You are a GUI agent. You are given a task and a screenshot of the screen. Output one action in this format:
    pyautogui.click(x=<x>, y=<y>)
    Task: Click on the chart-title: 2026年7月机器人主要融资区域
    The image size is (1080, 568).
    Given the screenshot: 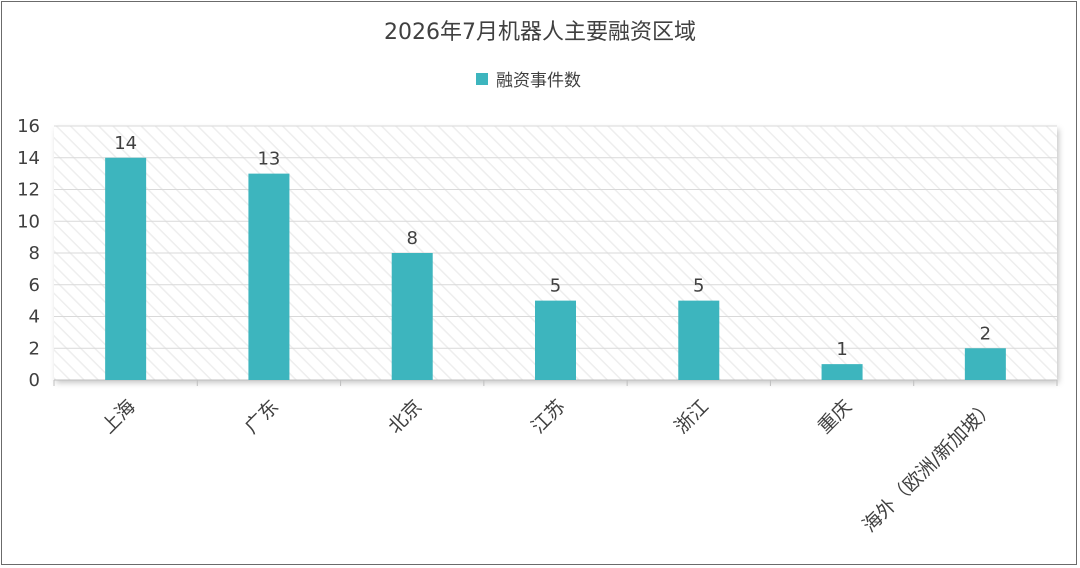 What is the action you would take?
    pyautogui.click(x=540, y=32)
    